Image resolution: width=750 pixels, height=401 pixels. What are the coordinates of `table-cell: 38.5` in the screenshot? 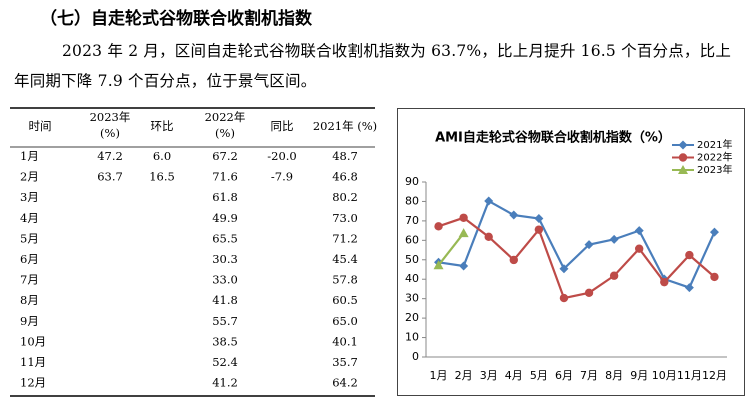 It's located at (225, 341).